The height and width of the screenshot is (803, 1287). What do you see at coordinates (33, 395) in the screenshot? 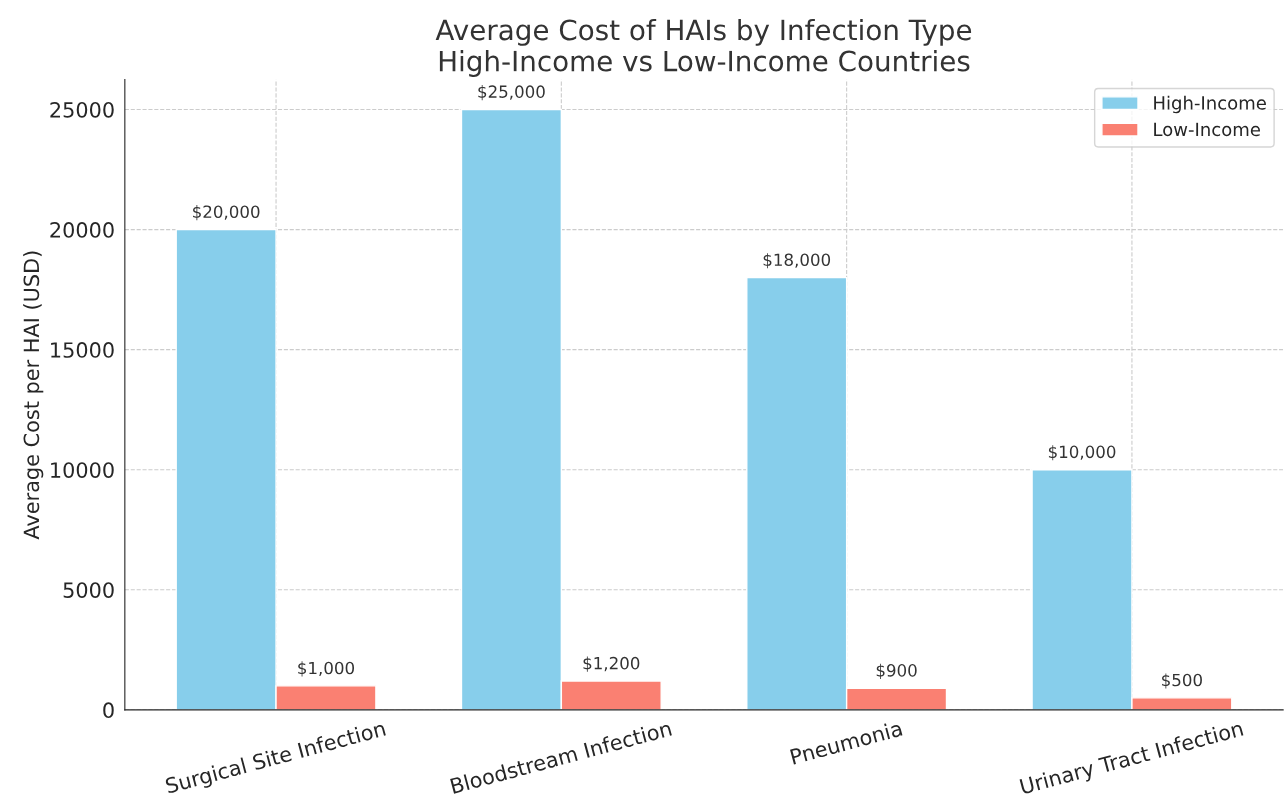
I see `y-axis-title: Average Cost per HAI (USD)` at bounding box center [33, 395].